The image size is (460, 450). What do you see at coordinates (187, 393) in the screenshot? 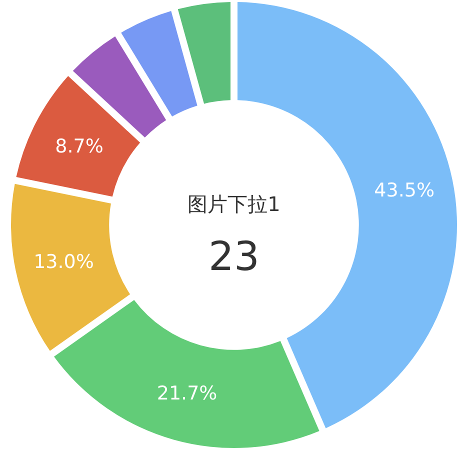
I see `data-label: 21.7%` at bounding box center [187, 393].